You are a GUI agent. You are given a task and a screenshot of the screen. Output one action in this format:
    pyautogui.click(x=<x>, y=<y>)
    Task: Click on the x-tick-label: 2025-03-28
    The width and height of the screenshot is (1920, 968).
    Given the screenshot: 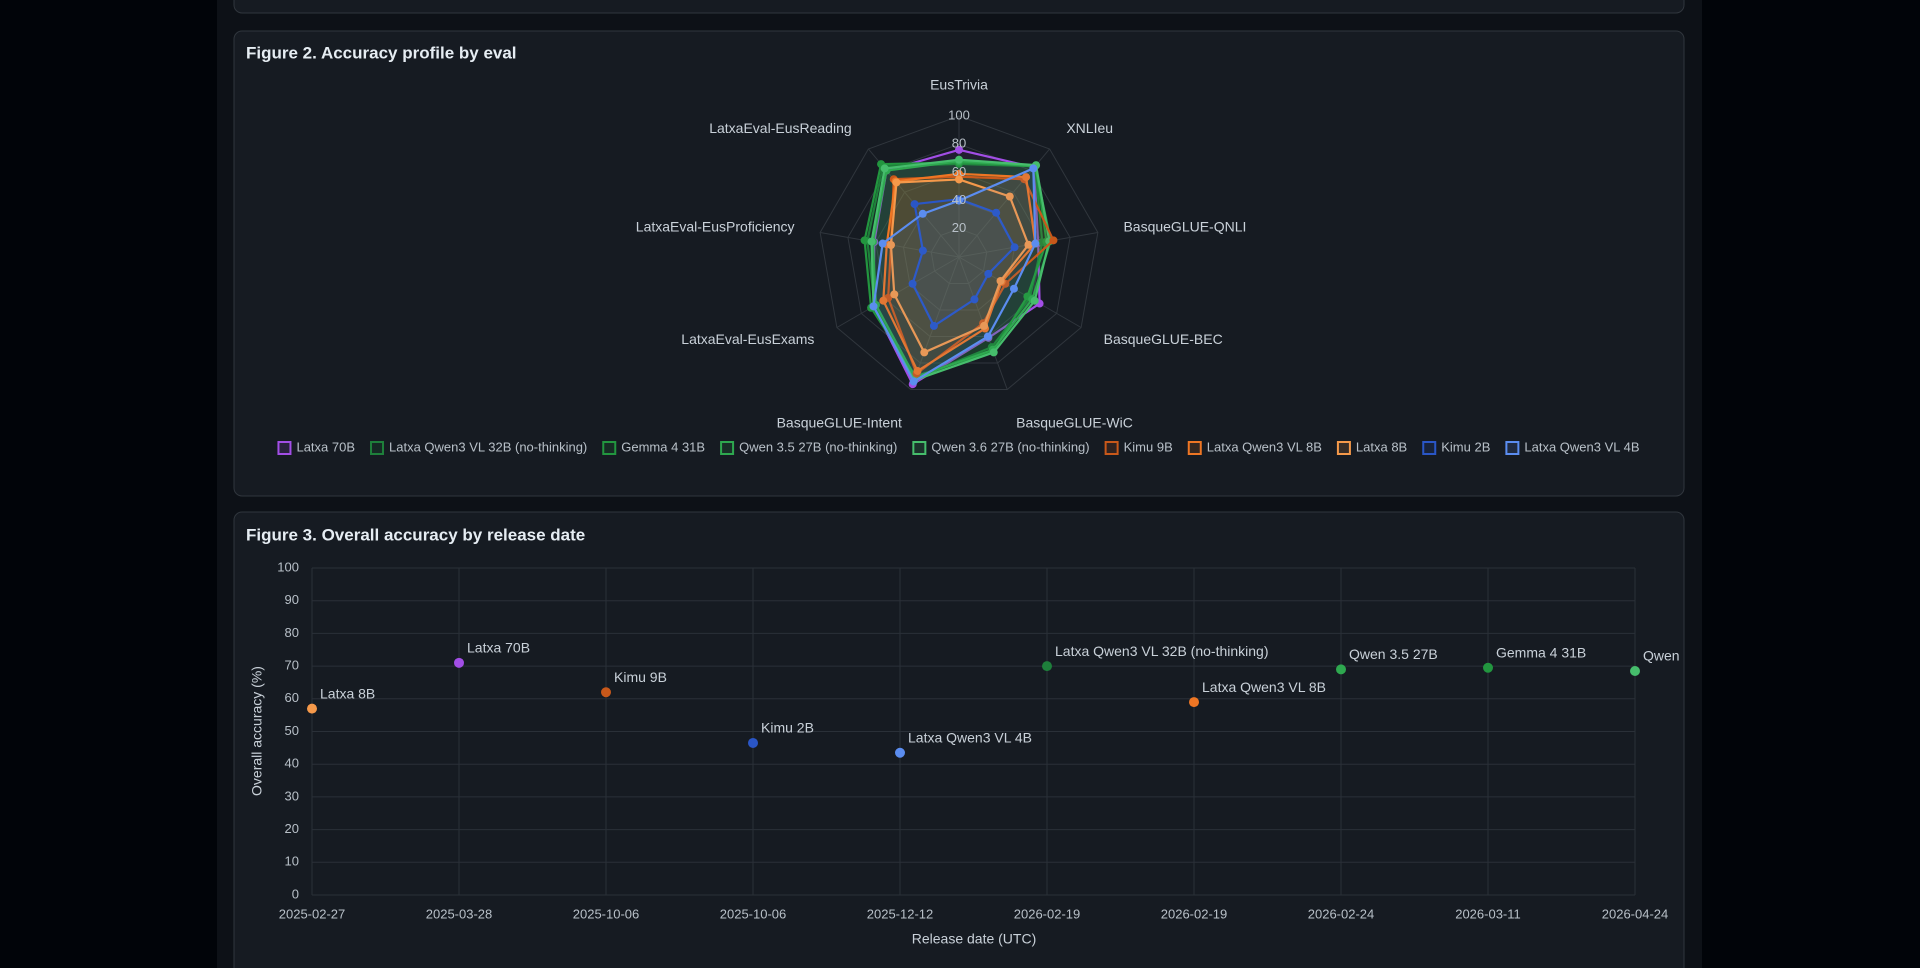 What is the action you would take?
    pyautogui.click(x=459, y=913)
    